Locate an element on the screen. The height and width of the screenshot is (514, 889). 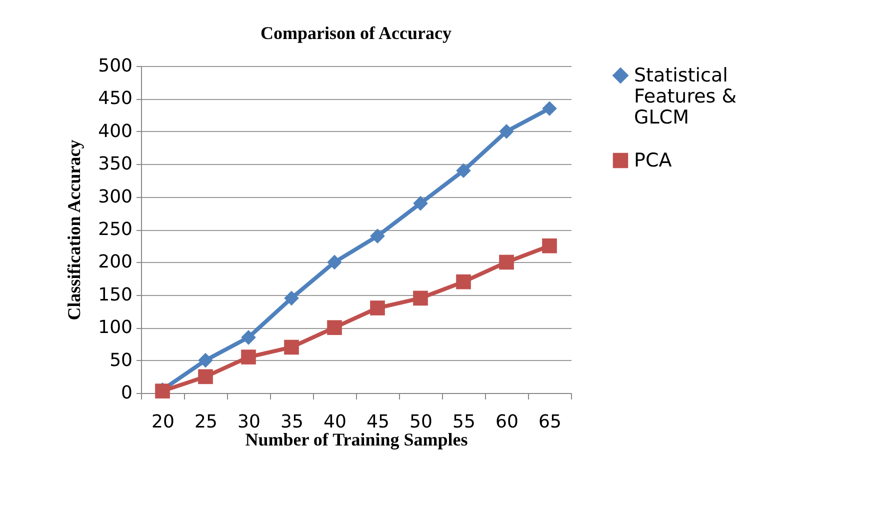
y-tick-label: 250 is located at coordinates (115, 229).